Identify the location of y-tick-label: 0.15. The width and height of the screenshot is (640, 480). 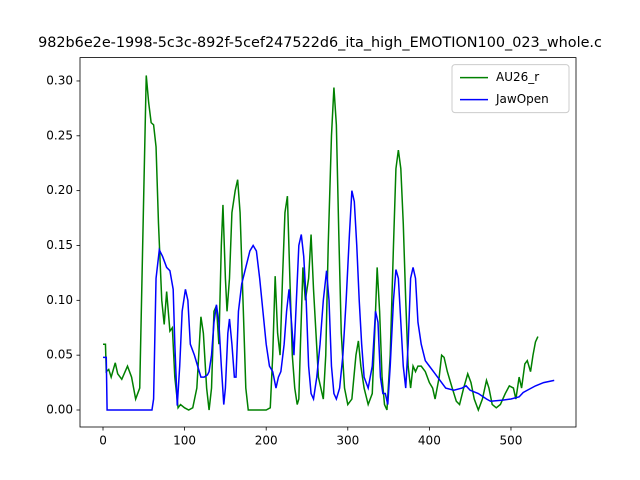
(59, 245).